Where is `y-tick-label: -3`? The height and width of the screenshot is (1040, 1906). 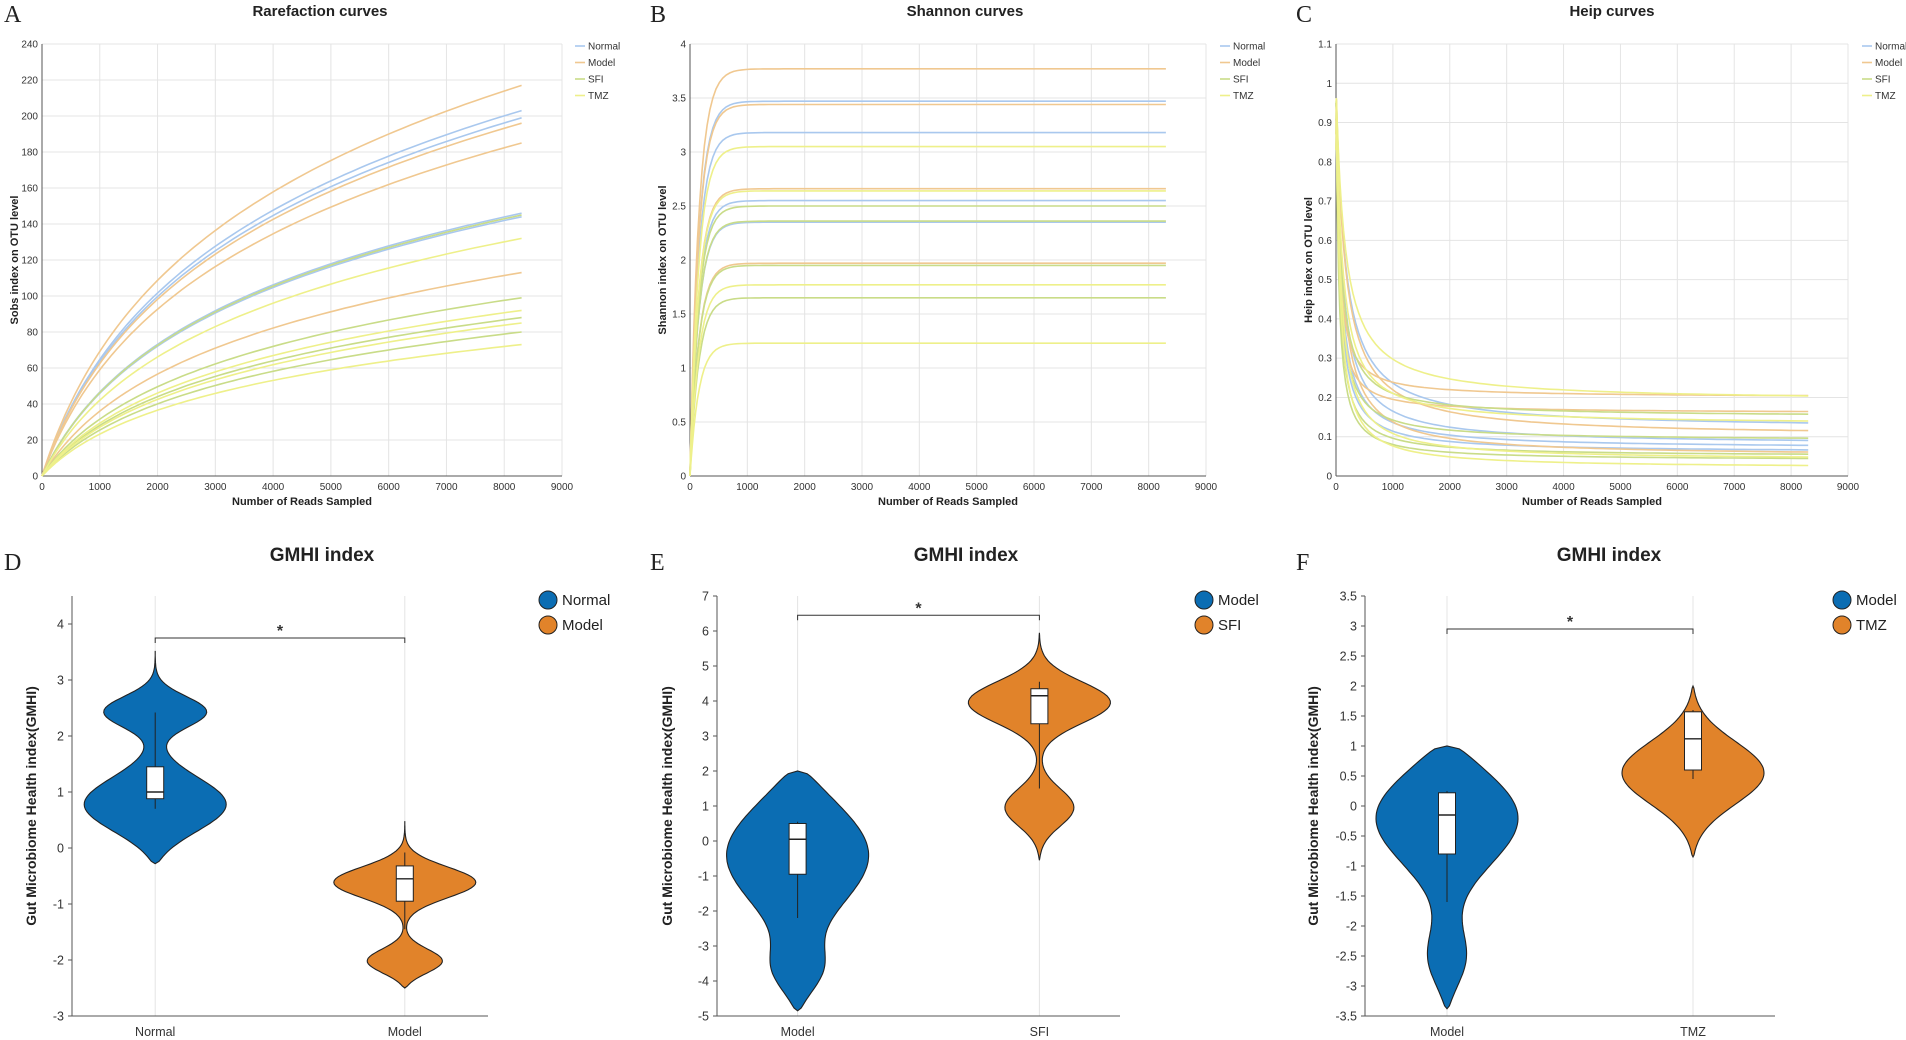
y-tick-label: -3 is located at coordinates (703, 947).